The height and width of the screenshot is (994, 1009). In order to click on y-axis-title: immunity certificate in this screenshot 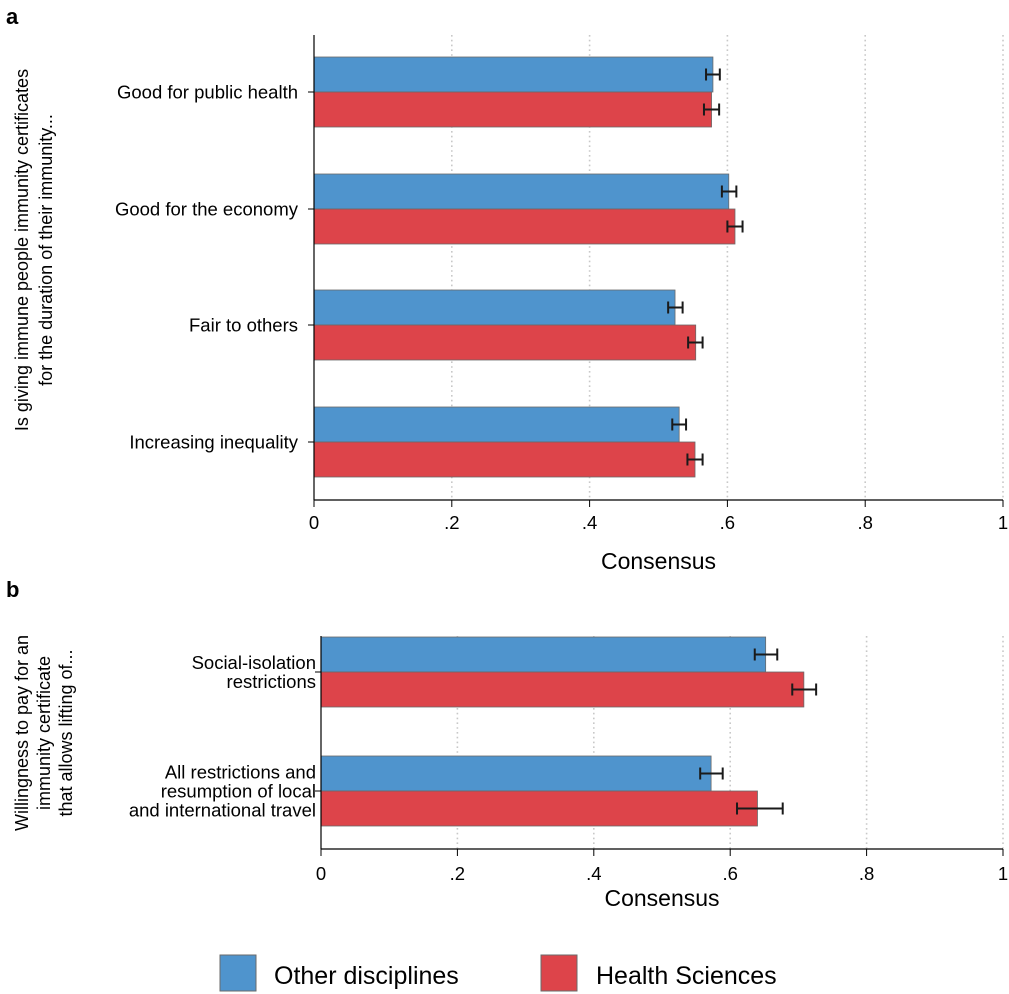, I will do `click(44, 733)`.